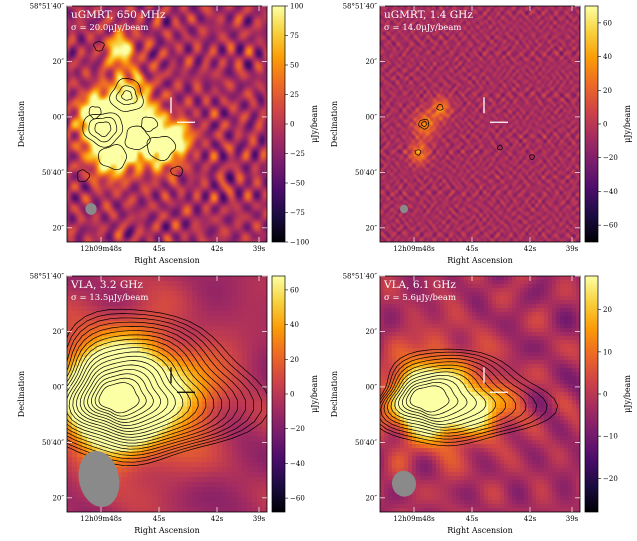 This screenshot has width=637, height=541. What do you see at coordinates (109, 28) in the screenshot?
I see `panel-sigma: σ = 20.0μJy/beam` at bounding box center [109, 28].